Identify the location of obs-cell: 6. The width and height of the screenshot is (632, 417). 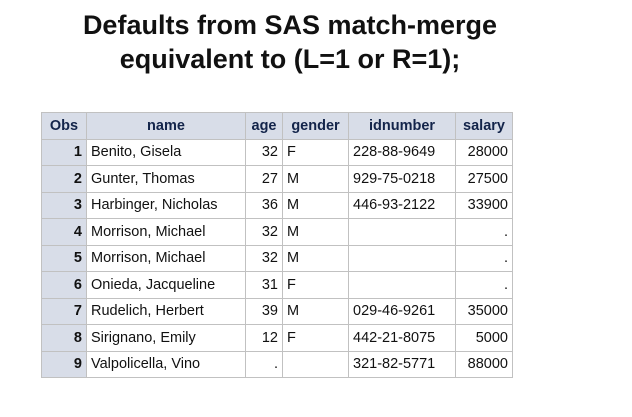
(64, 285).